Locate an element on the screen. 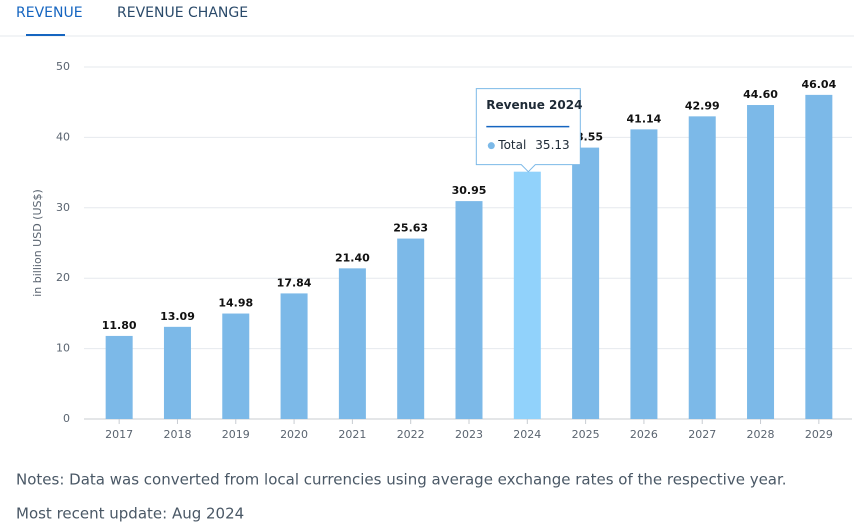 This screenshot has width=854, height=524. data-label: 25.63 is located at coordinates (410, 228).